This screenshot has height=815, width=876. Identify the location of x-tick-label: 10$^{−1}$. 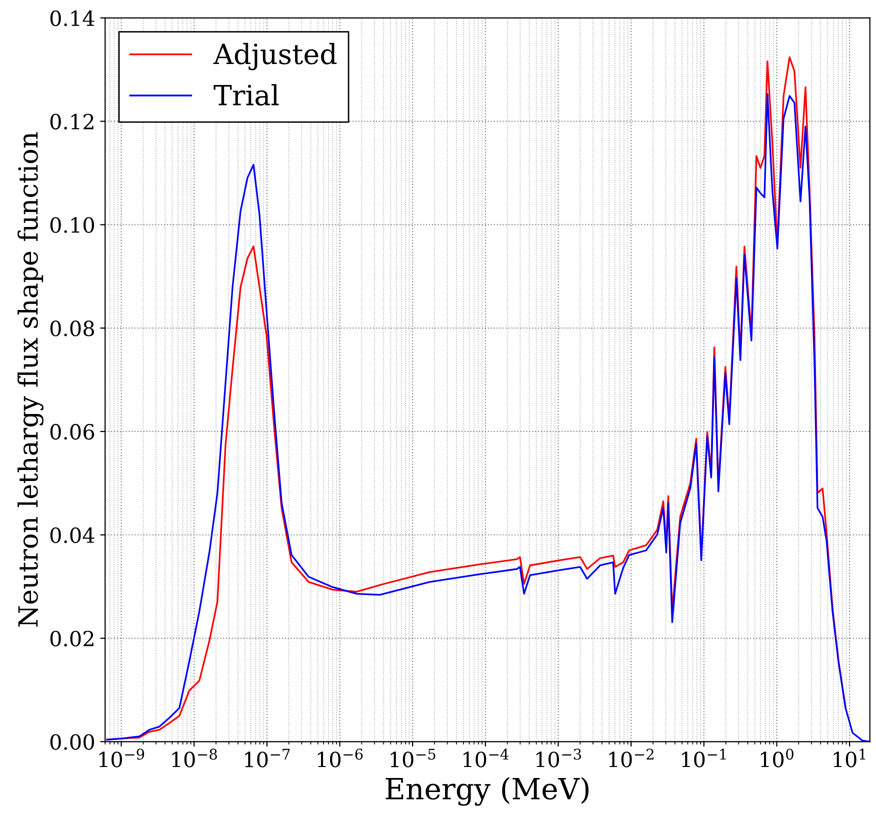
(704, 758).